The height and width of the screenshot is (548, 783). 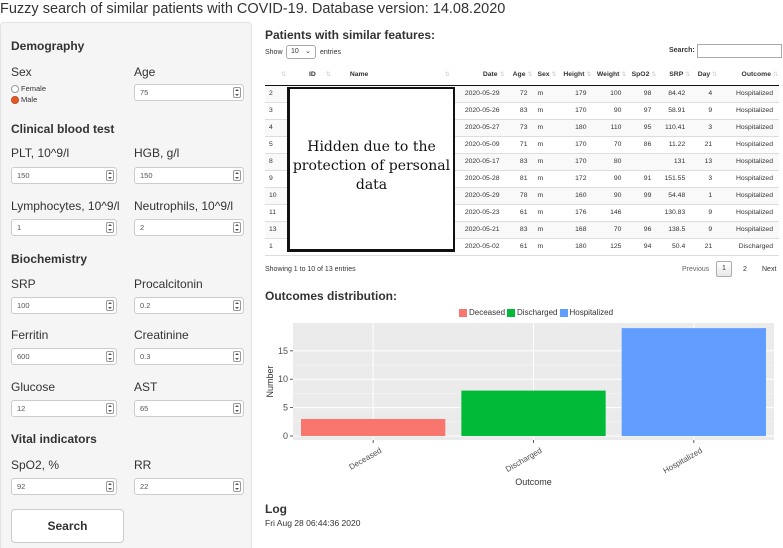 I want to click on page-2-button: 2, so click(x=745, y=269).